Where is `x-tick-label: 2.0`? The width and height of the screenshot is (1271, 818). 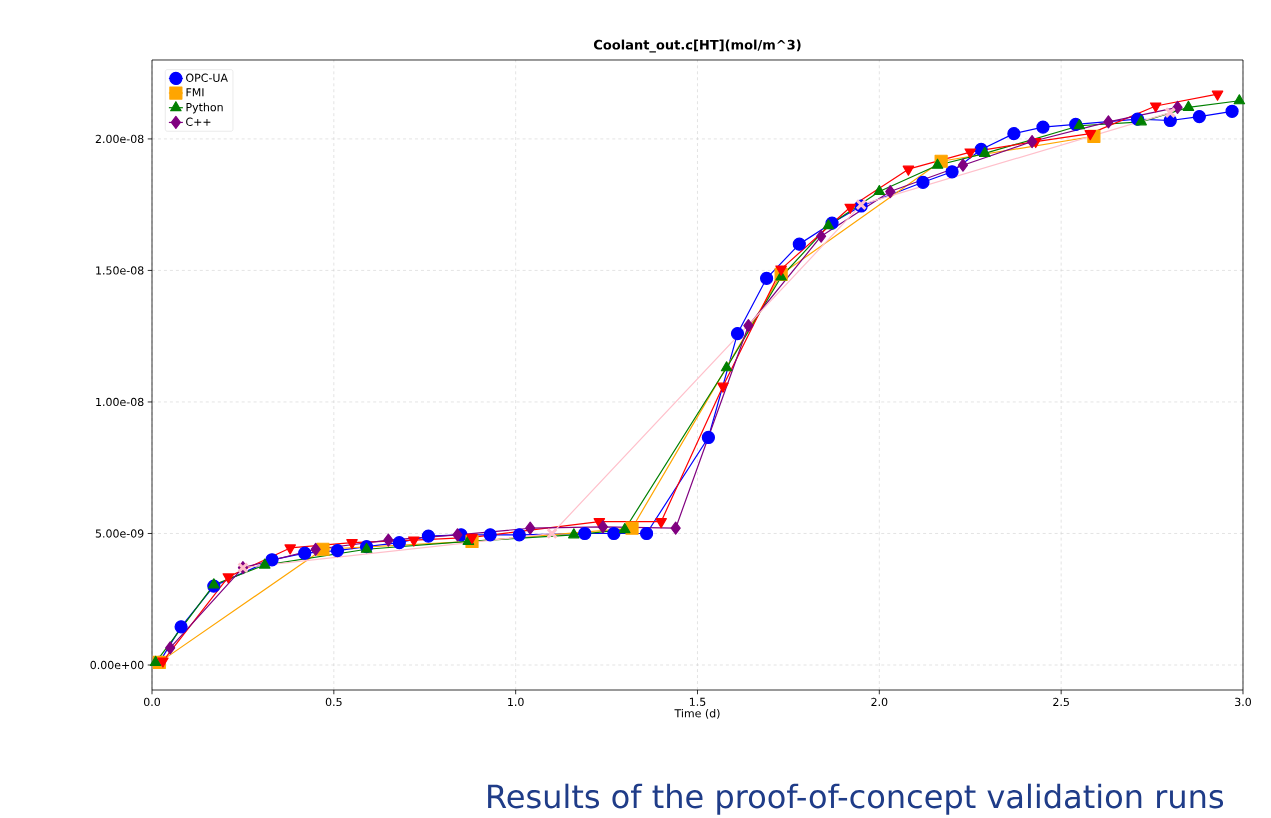 x-tick-label: 2.0 is located at coordinates (879, 702).